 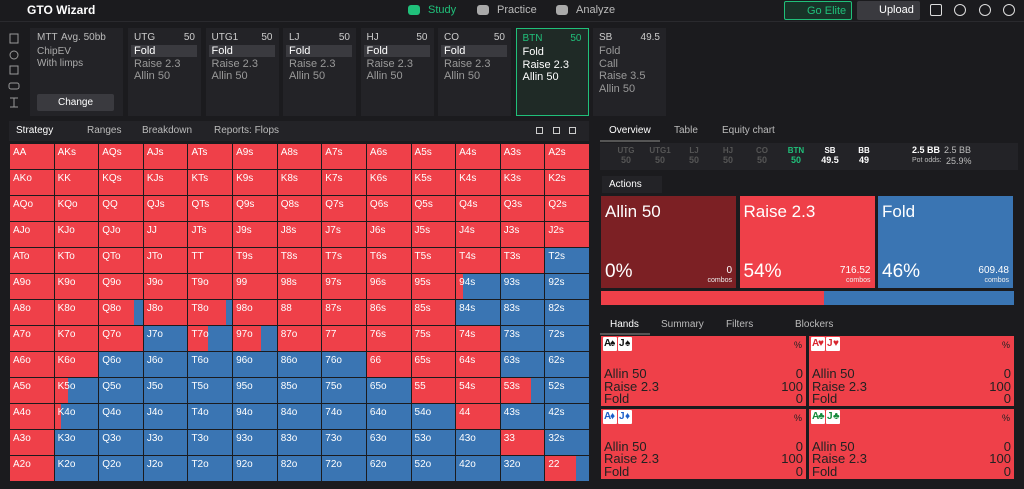 I want to click on nav-tab: Study, so click(x=442, y=10).